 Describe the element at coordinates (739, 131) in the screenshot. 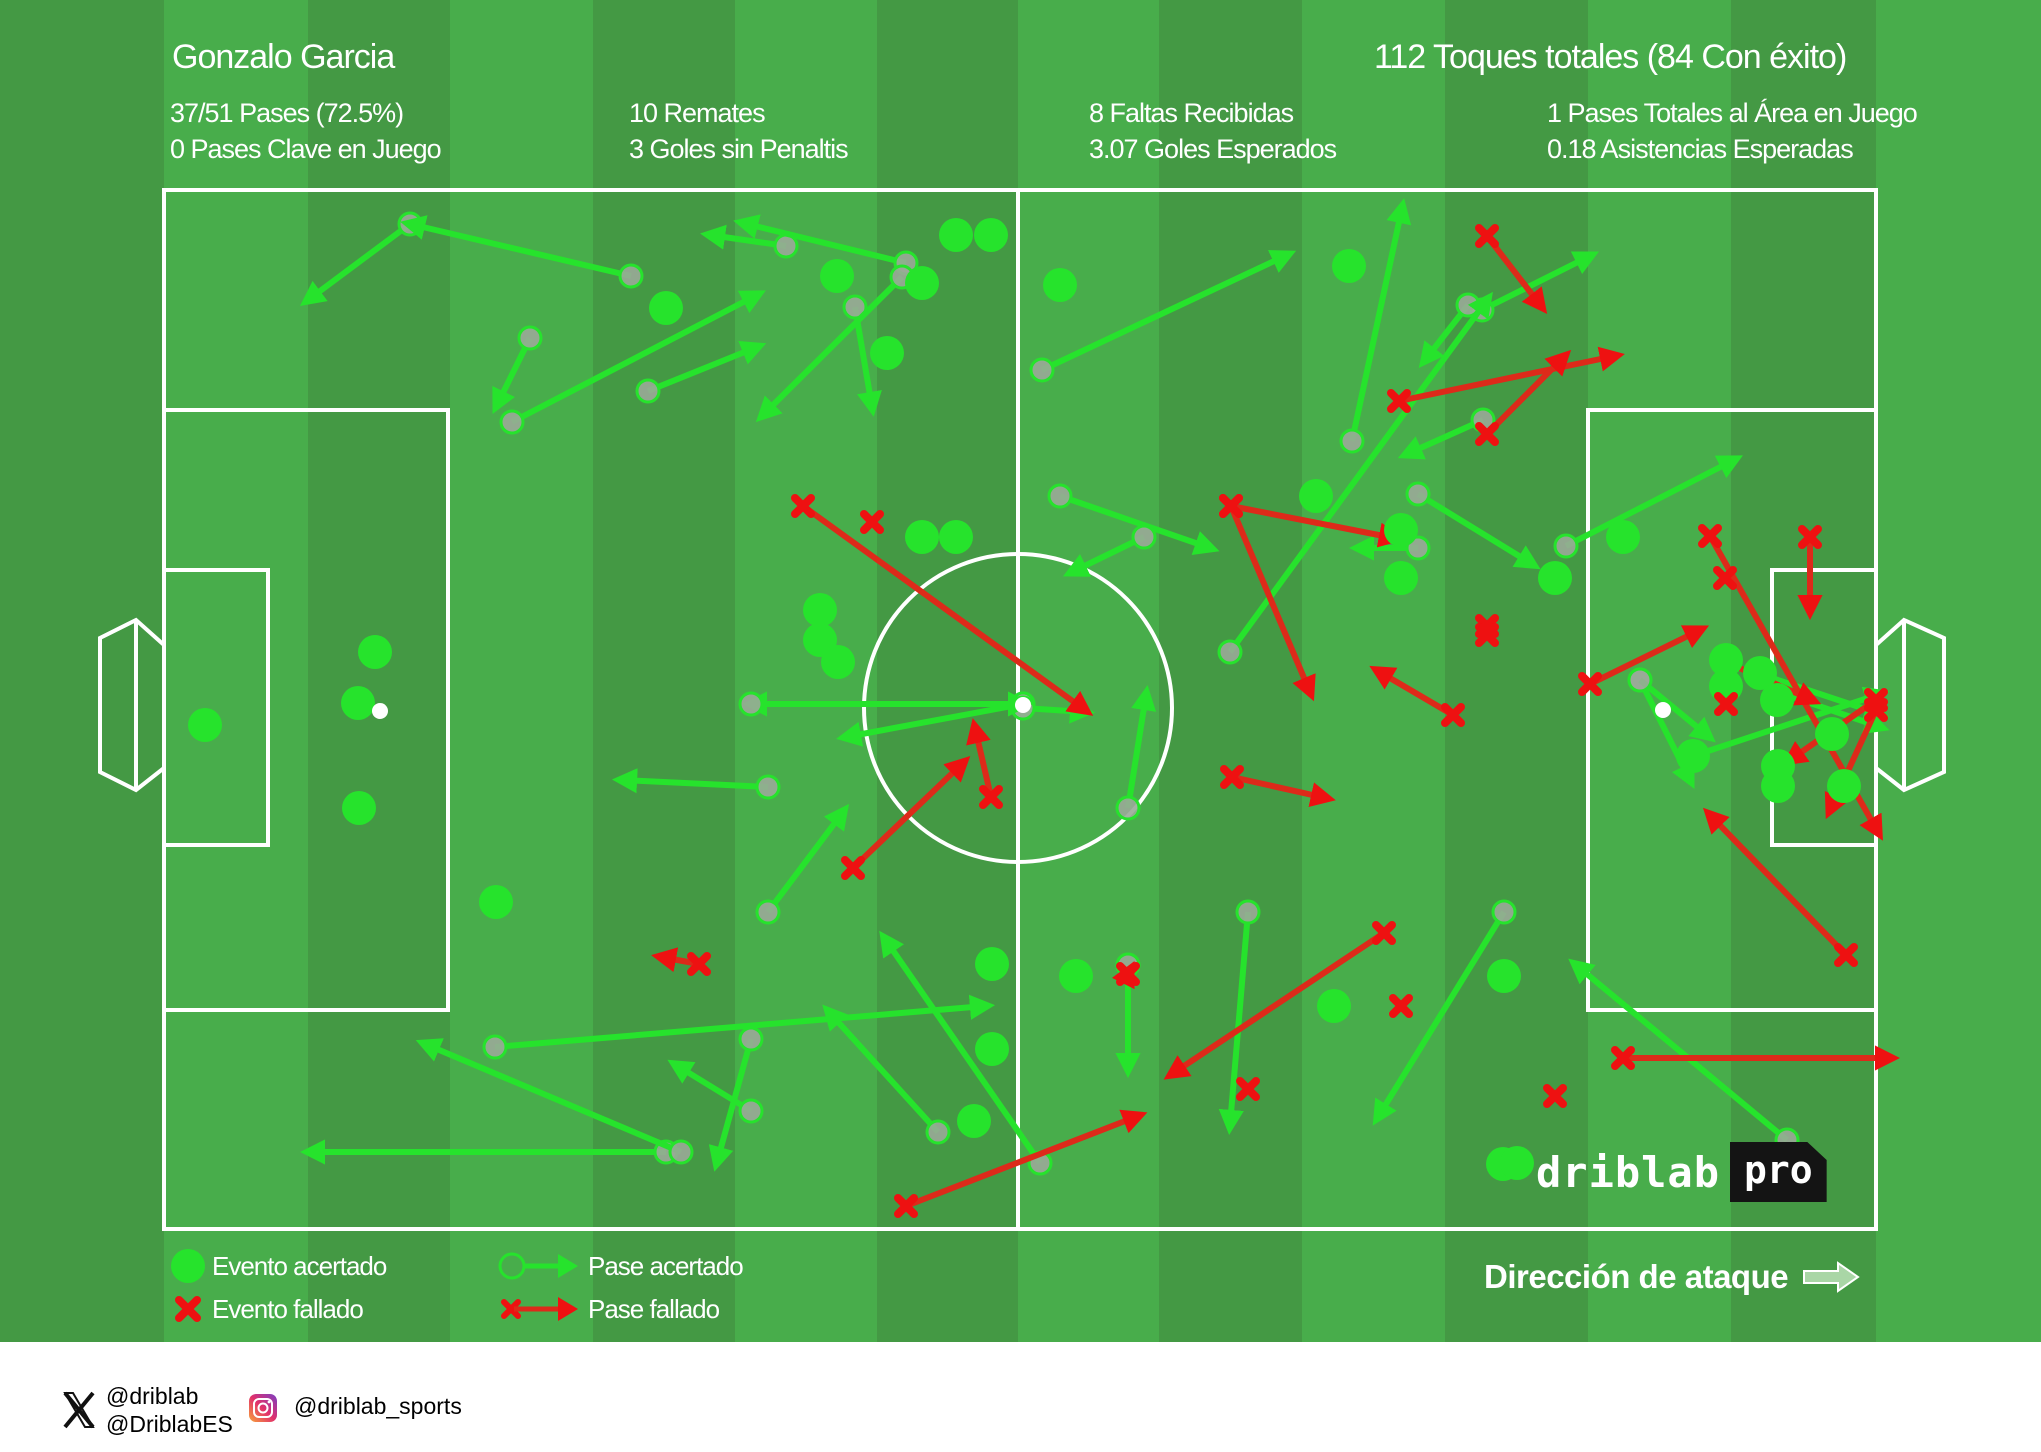

I see `stat-block-shots: 10 Remates 3 Goles sin Penaltis` at that location.